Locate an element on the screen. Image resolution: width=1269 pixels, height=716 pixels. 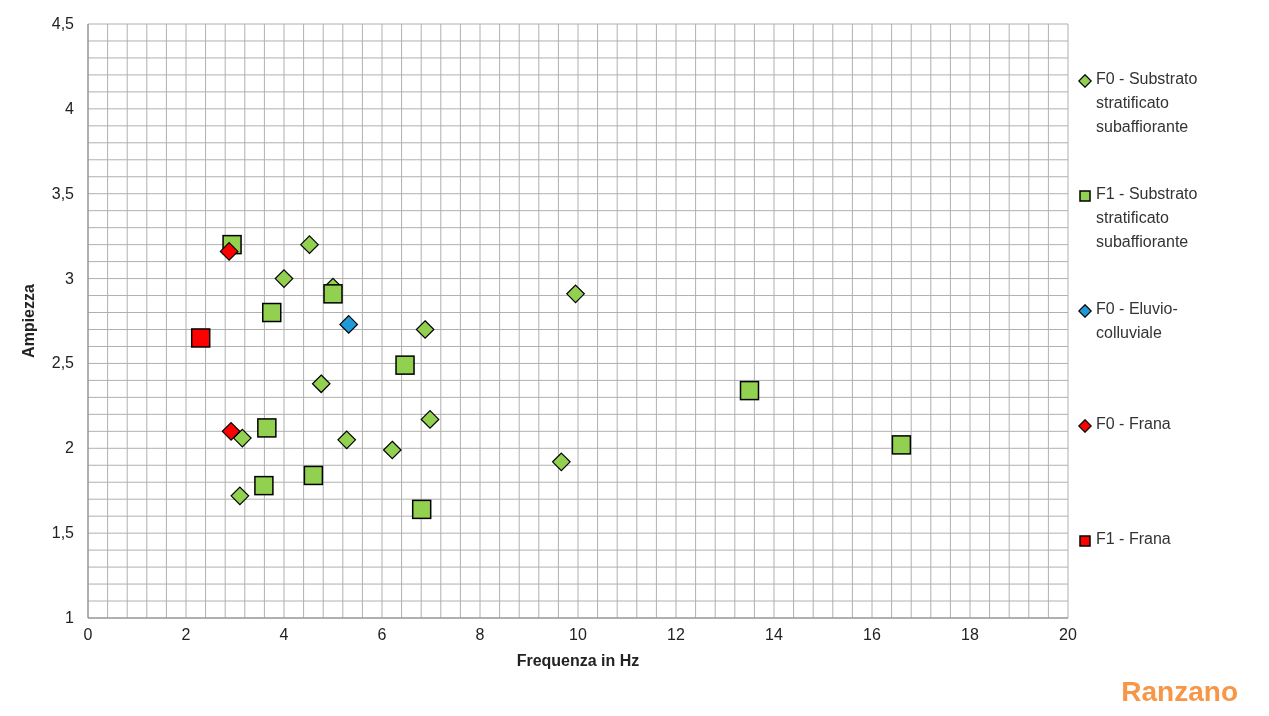
x-tick-label: 0 is located at coordinates (88, 634).